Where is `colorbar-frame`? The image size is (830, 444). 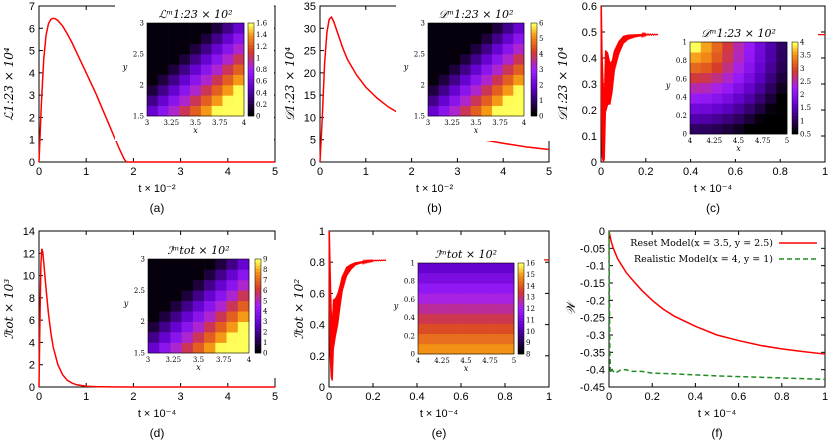
colorbar-frame is located at coordinates (521, 308).